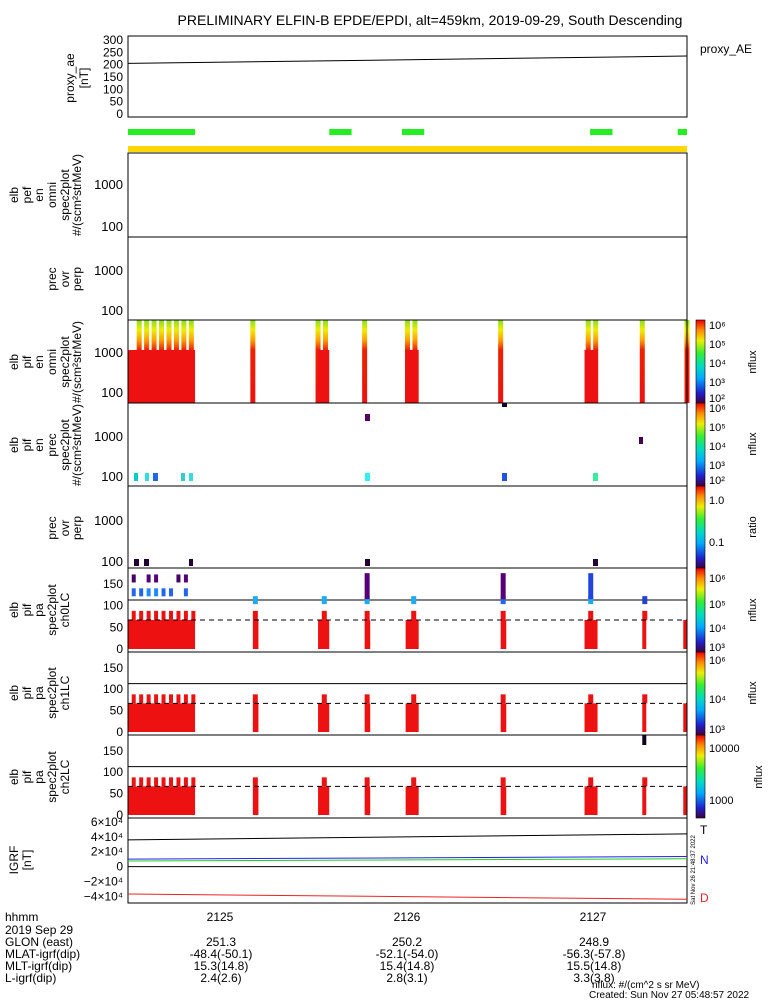 Image resolution: width=775 pixels, height=1000 pixels. Describe the element at coordinates (365, 361) in the screenshot. I see `omni-burst` at that location.